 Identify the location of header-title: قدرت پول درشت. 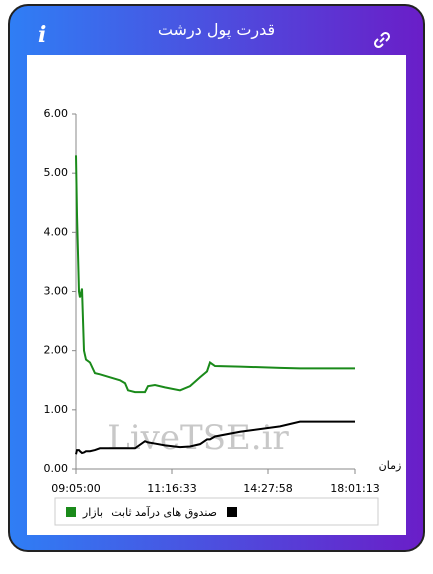
(216, 29).